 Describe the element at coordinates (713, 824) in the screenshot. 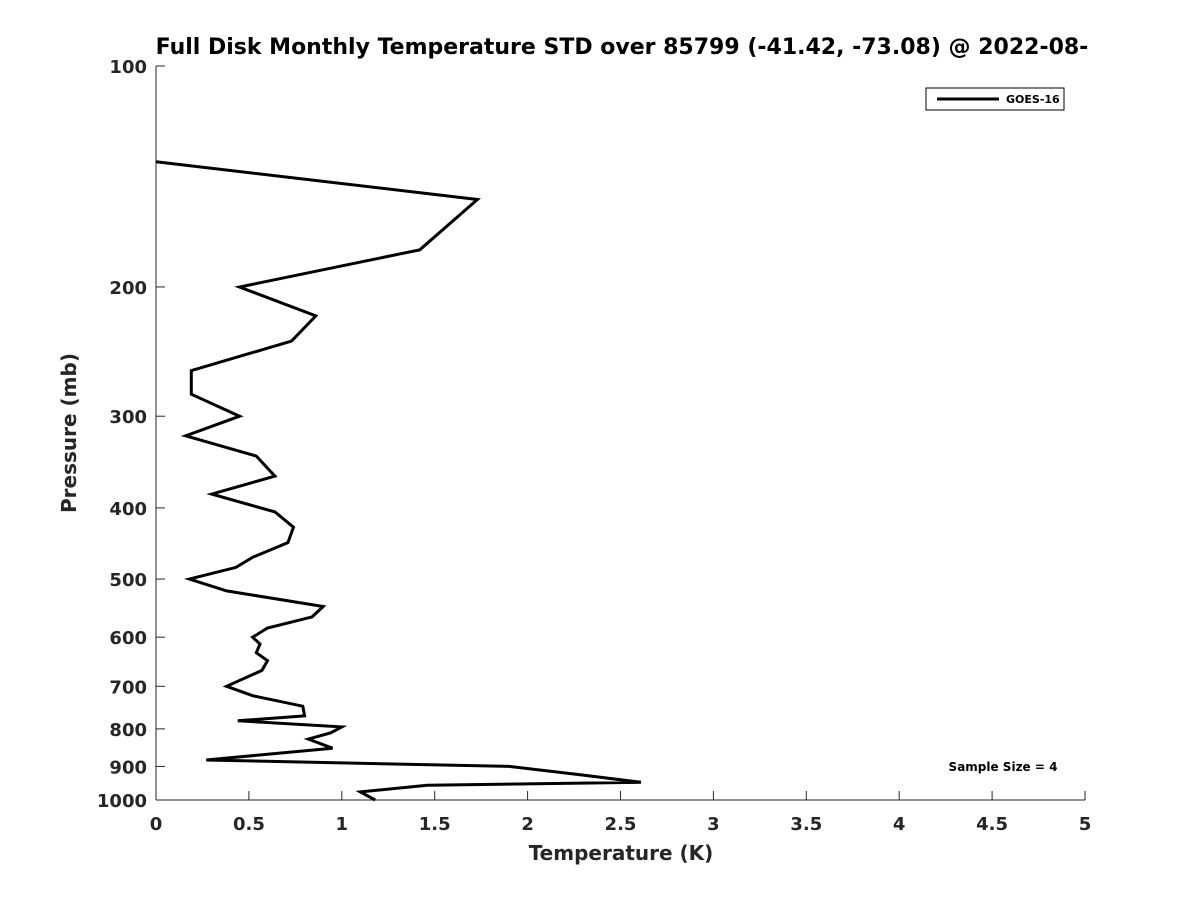

I see `x-tick-label: 3` at that location.